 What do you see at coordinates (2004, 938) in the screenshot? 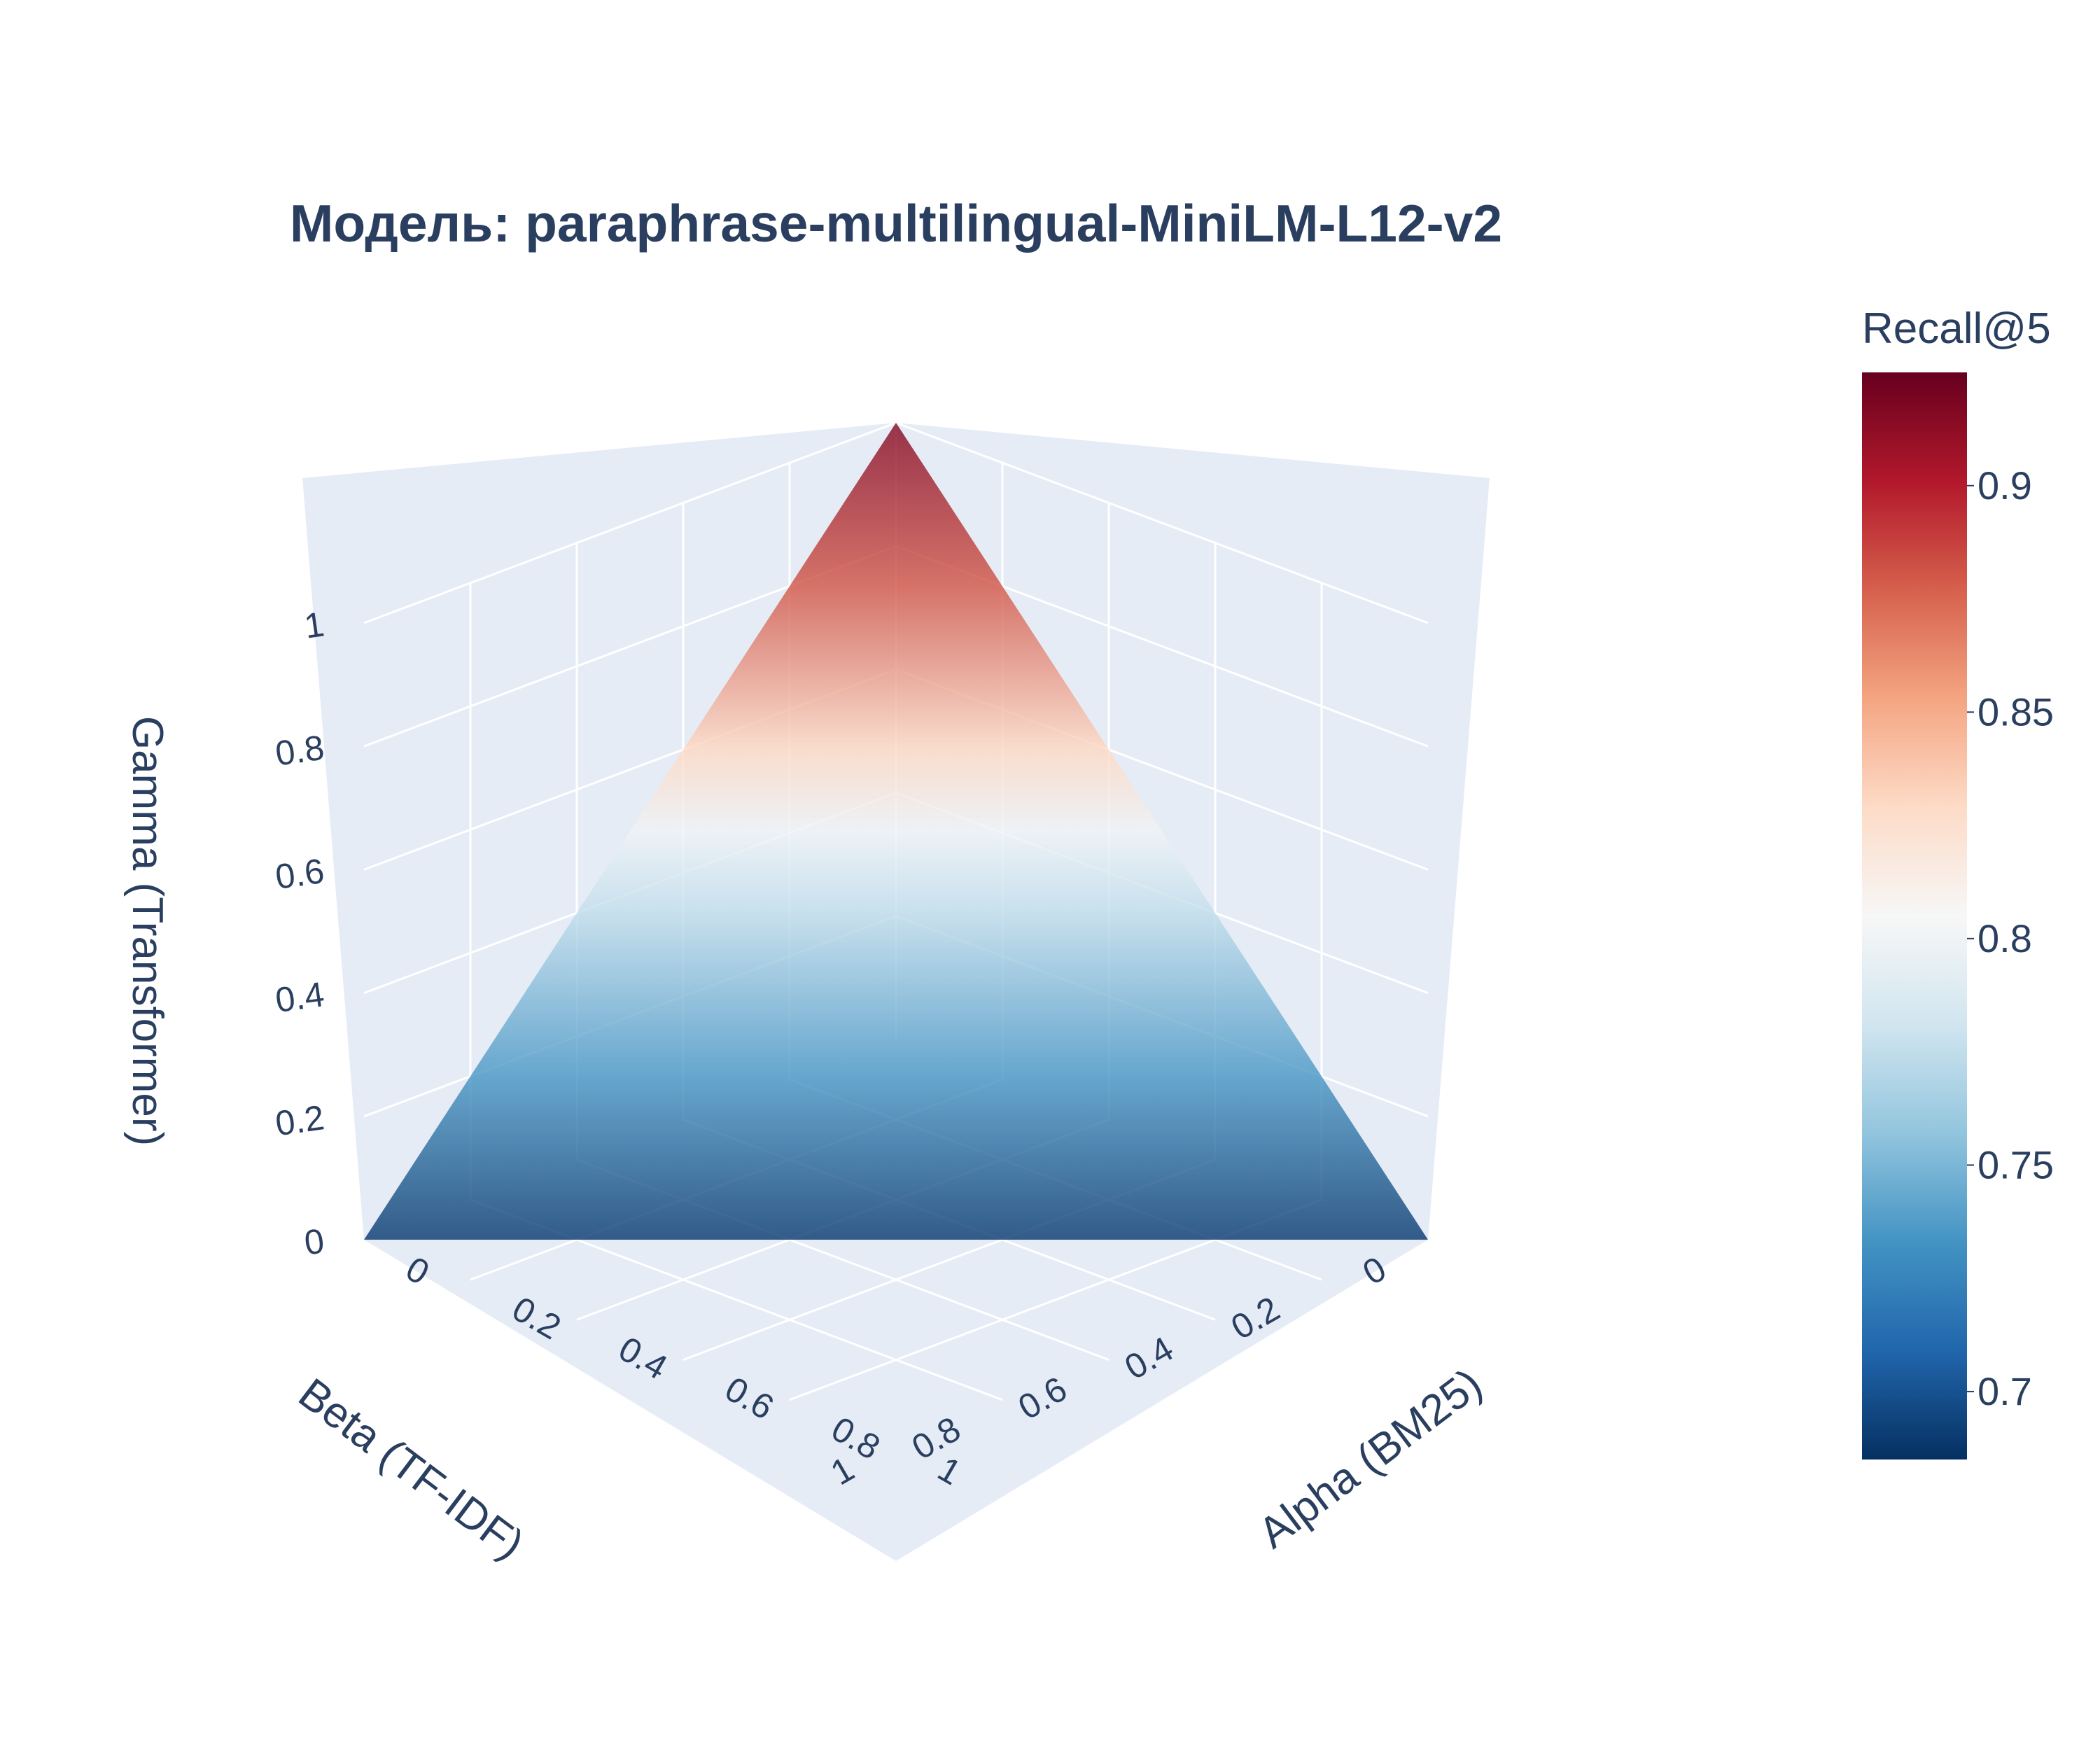
I see `colorbar-tick-label: 0.8` at bounding box center [2004, 938].